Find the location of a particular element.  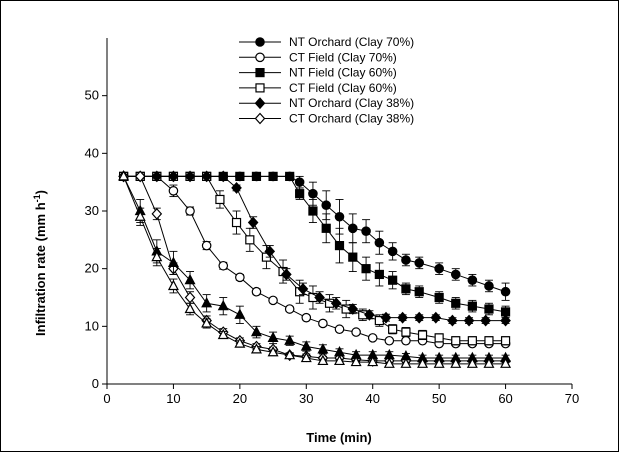

legend-label: CT Field (Clay 60%) is located at coordinates (343, 88).